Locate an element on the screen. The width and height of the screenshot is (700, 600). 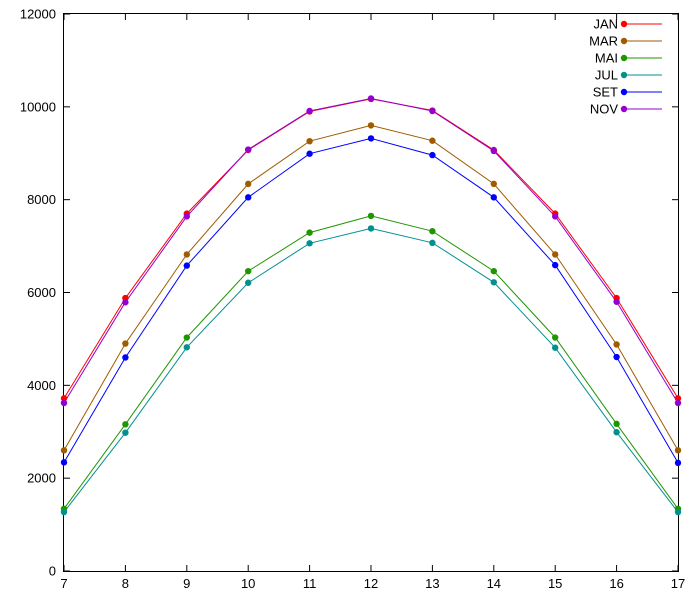
legend-marker-set is located at coordinates (624, 92).